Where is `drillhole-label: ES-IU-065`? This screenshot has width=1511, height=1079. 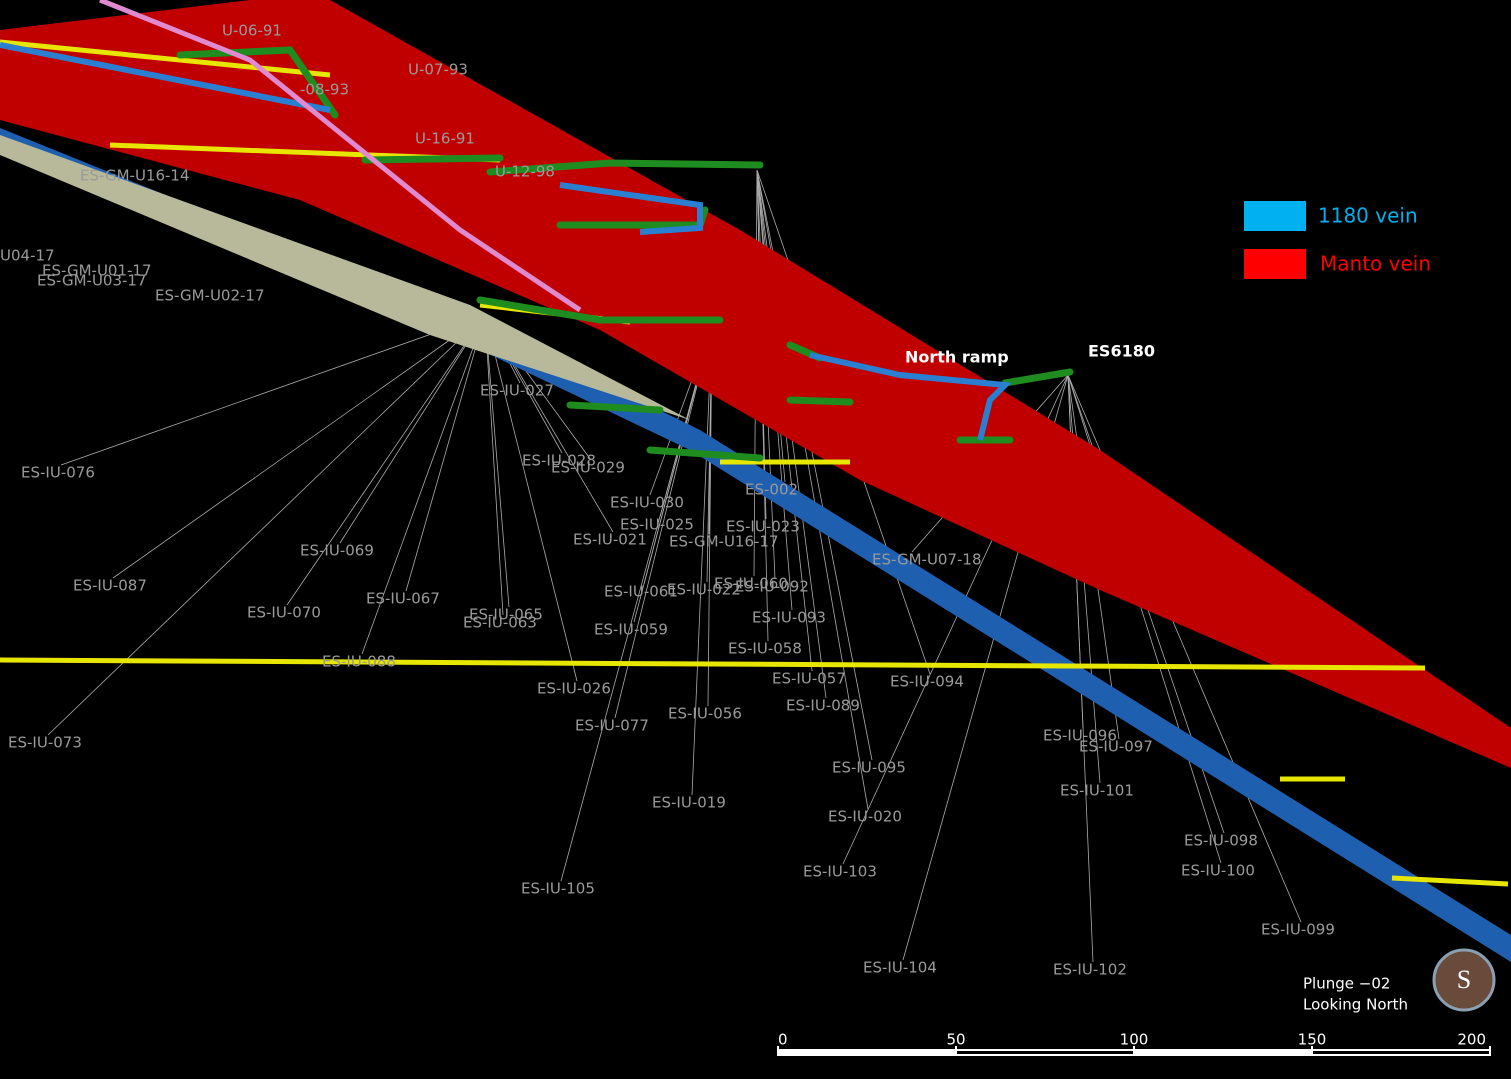 drillhole-label: ES-IU-065 is located at coordinates (506, 615).